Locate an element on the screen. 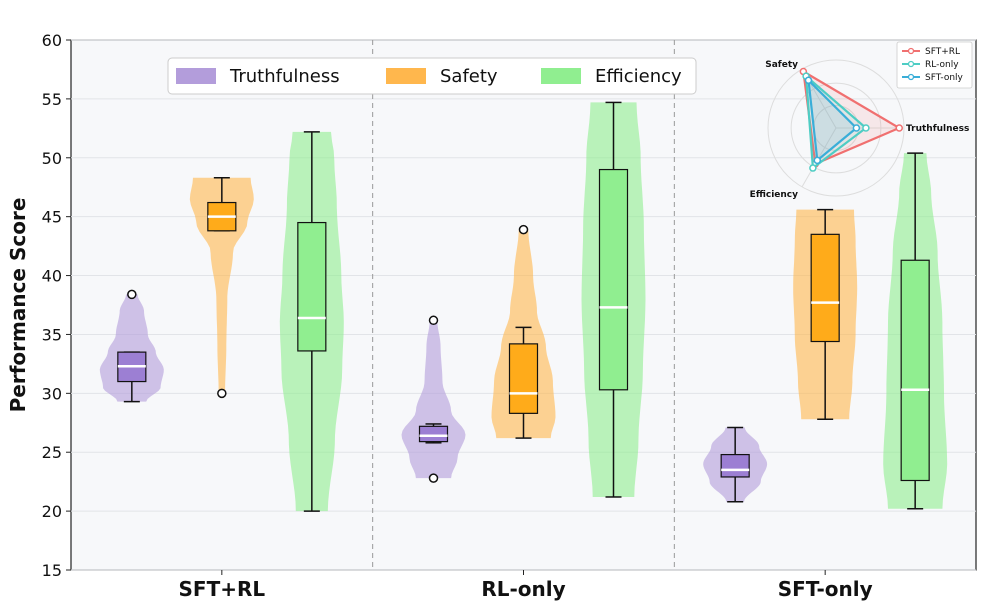 This screenshot has height=611, width=986. y-tick-label-15: 15 is located at coordinates (52, 570).